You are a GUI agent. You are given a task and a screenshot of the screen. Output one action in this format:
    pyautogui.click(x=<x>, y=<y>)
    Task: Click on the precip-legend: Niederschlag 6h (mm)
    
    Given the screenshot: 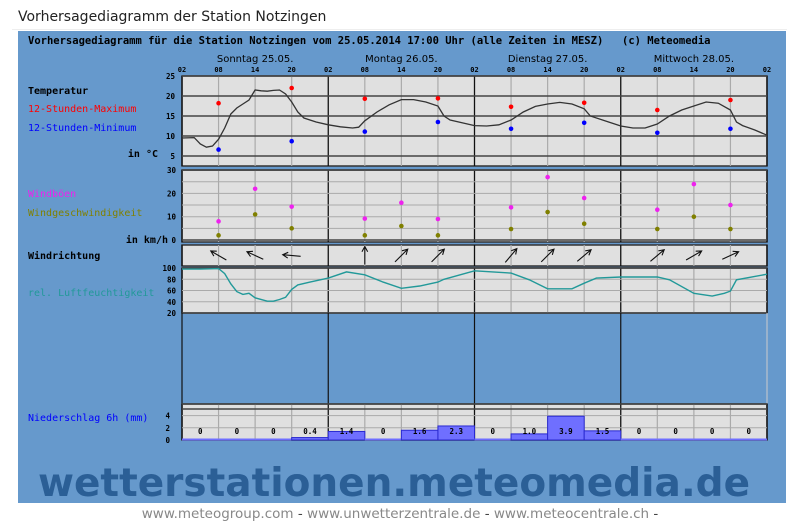 What is the action you would take?
    pyautogui.click(x=88, y=418)
    